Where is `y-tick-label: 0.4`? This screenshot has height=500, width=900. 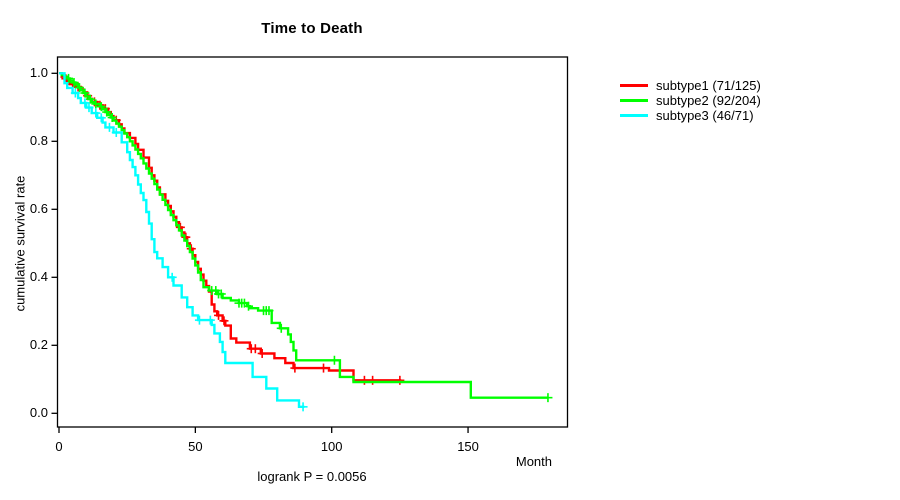 y-tick-label: 0.4 is located at coordinates (38, 277).